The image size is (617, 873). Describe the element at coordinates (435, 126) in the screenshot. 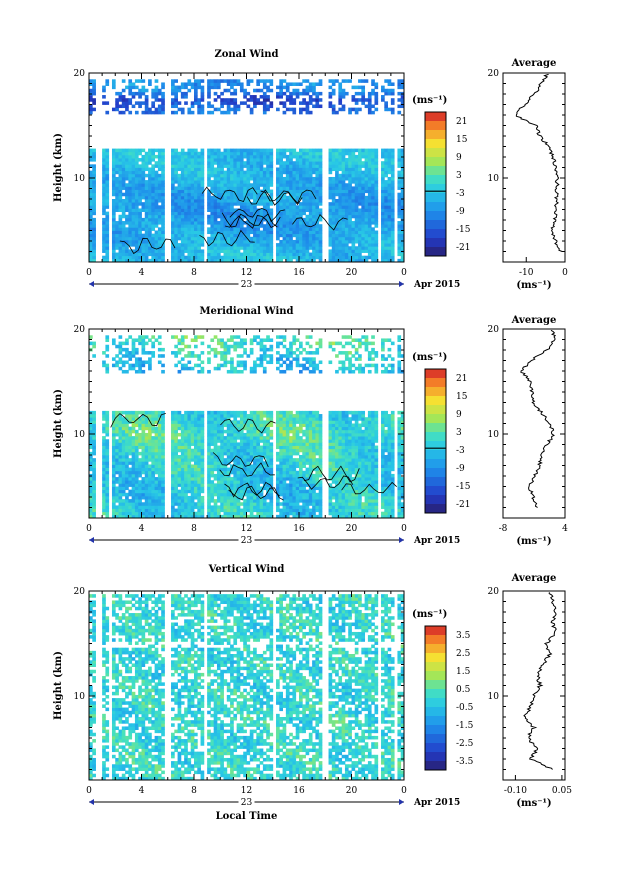

I see `colorbar-segment` at that location.